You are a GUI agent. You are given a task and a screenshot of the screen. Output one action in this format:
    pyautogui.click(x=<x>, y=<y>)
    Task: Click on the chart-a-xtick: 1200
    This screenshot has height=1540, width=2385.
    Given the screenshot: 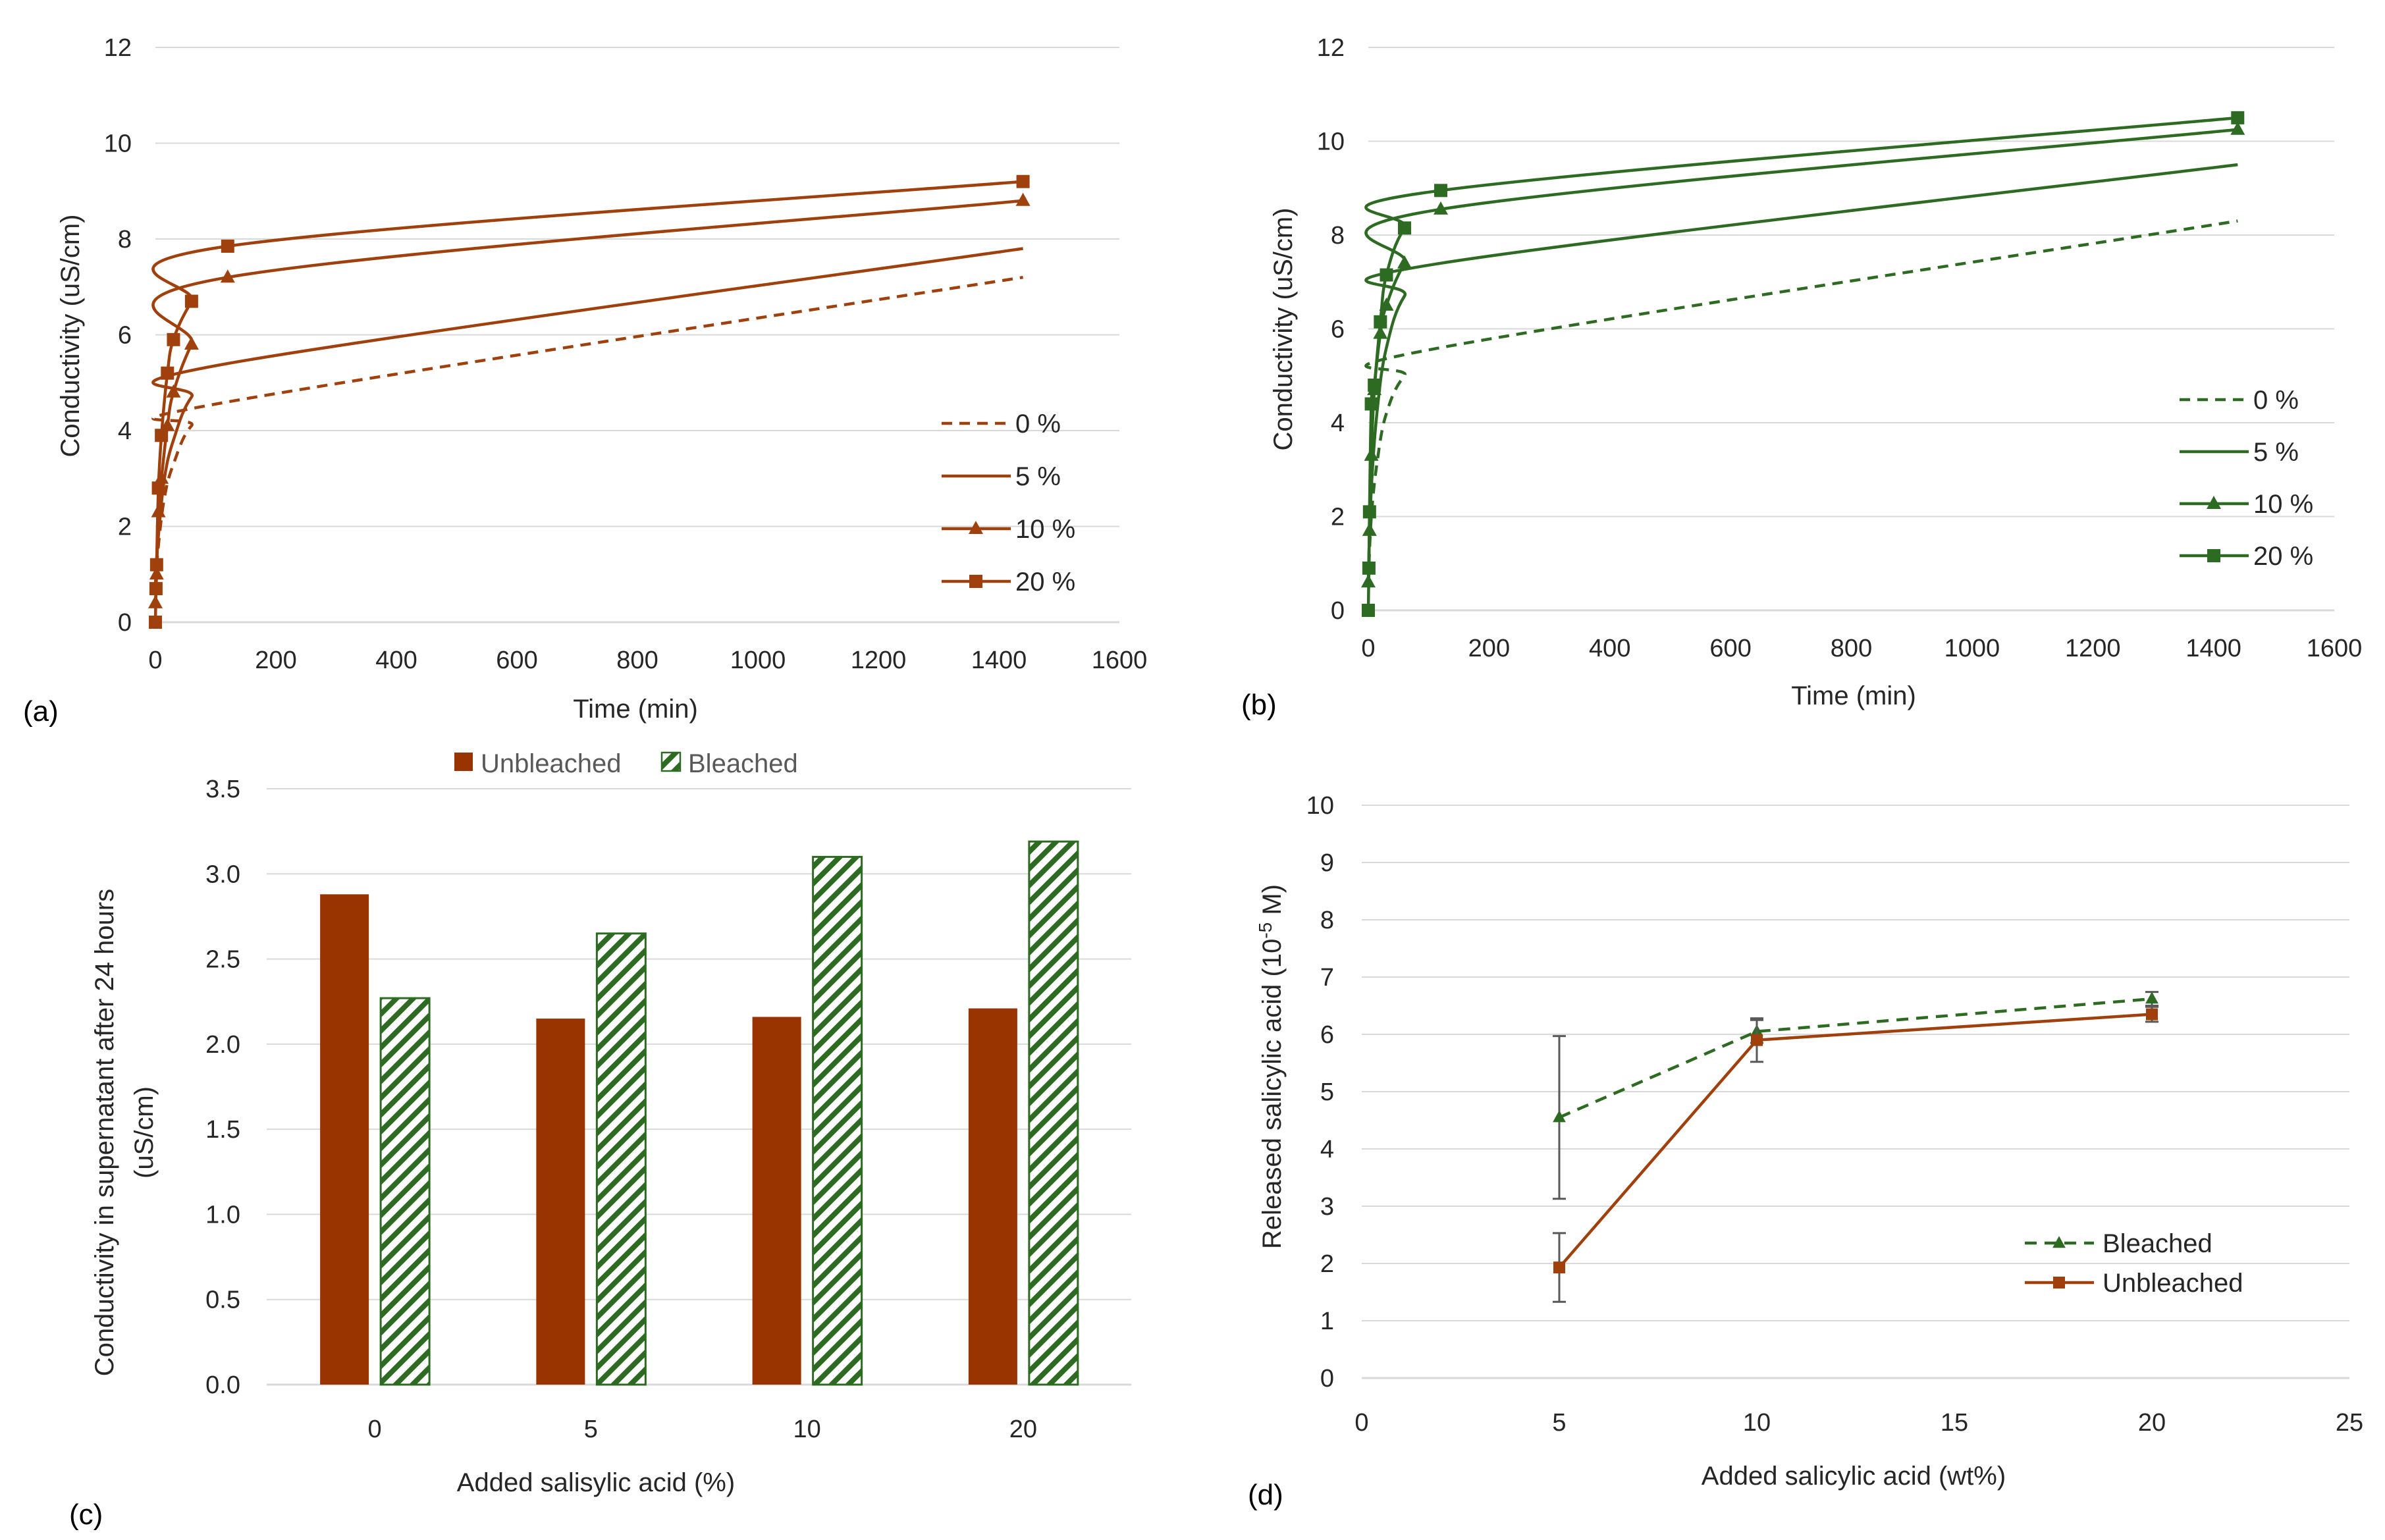 What is the action you would take?
    pyautogui.click(x=879, y=660)
    